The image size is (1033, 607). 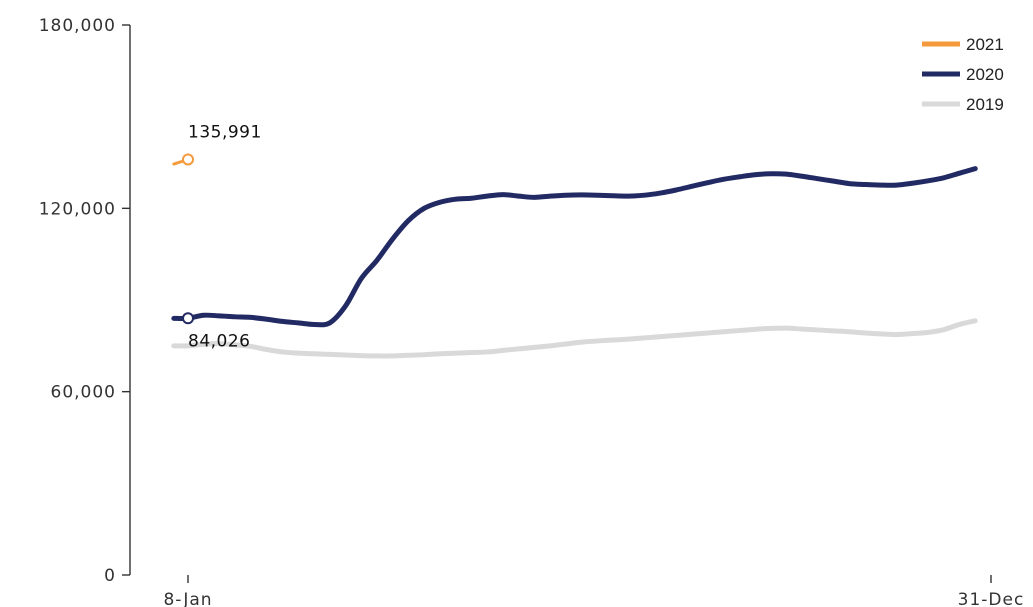 What do you see at coordinates (991, 598) in the screenshot?
I see `x-tick-label: 31-Dec` at bounding box center [991, 598].